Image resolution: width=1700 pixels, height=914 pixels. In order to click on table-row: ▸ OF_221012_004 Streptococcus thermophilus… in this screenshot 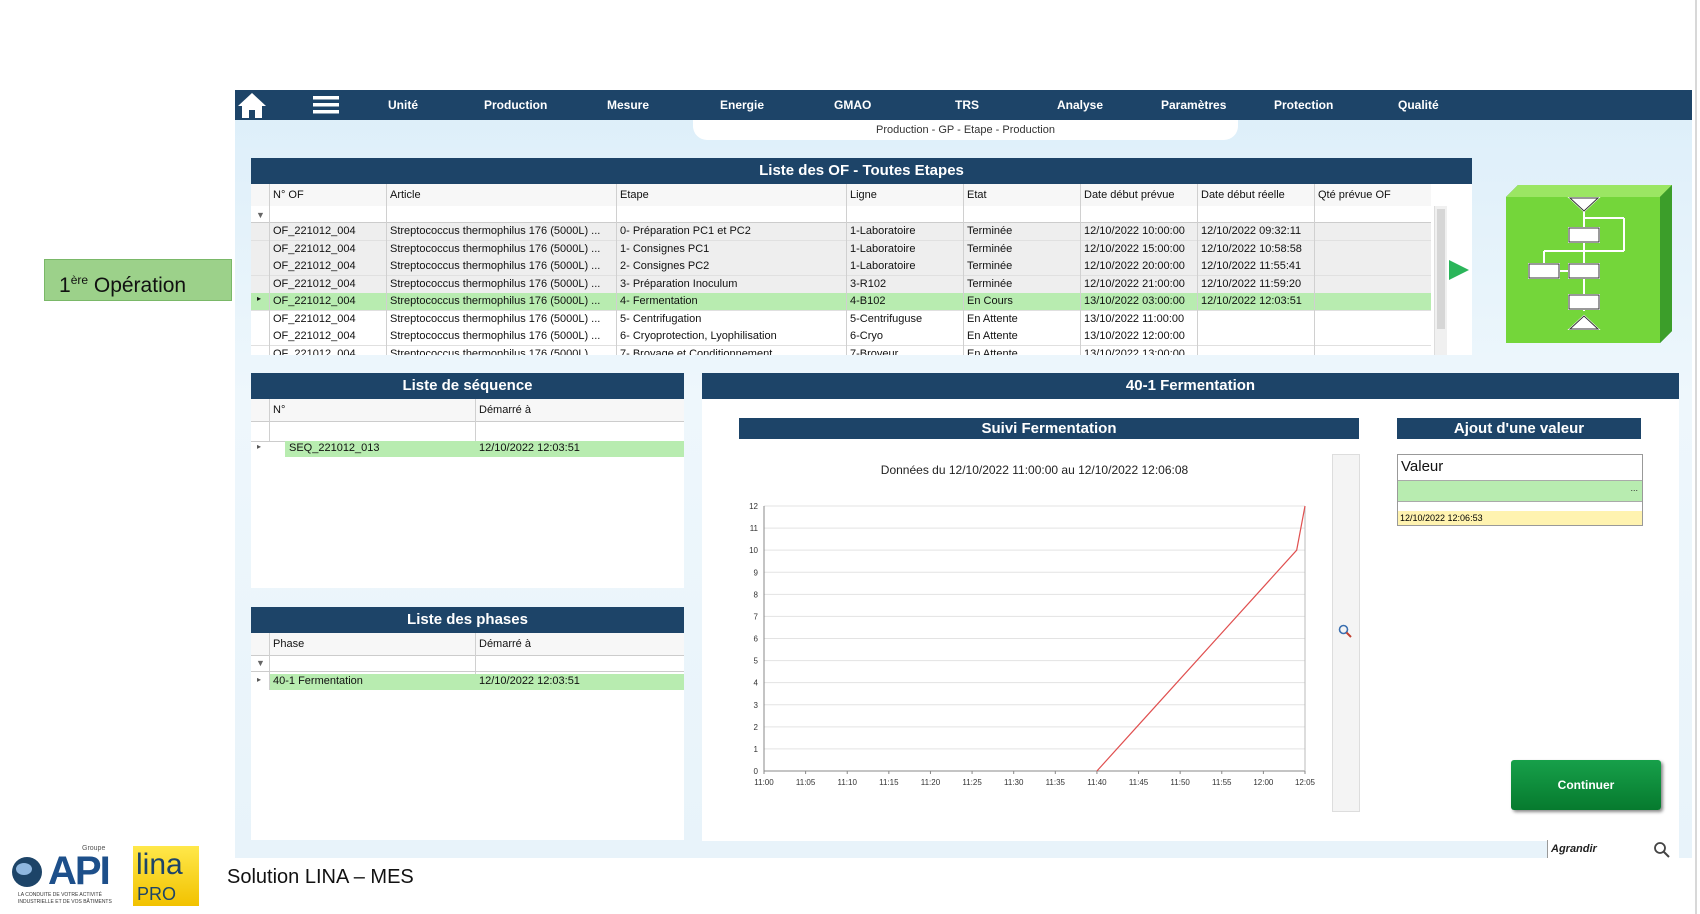, I will do `click(841, 302)`.